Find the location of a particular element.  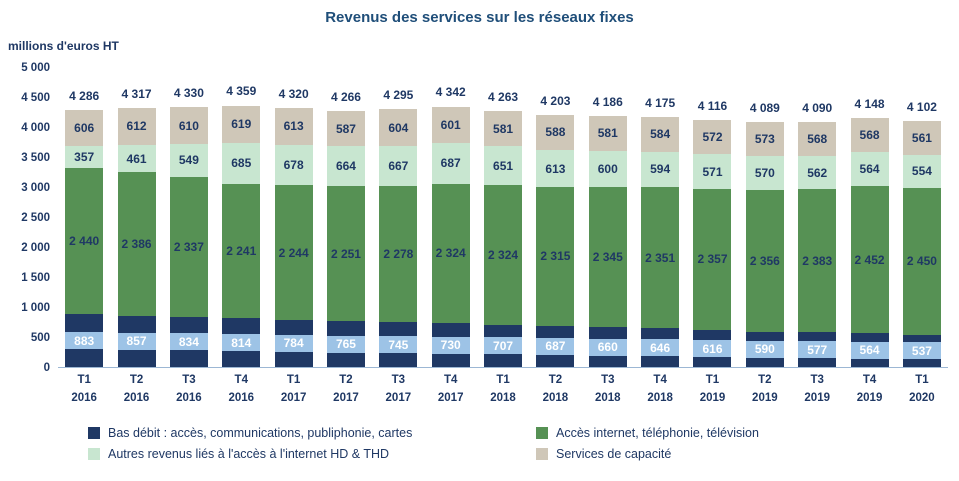

bar-total-label: 4 175 is located at coordinates (660, 102).